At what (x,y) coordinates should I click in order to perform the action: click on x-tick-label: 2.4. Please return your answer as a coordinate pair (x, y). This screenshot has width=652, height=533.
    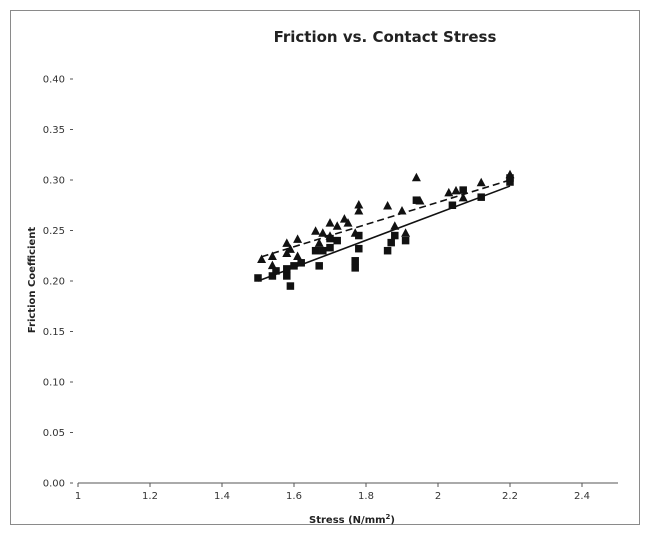
    Looking at the image, I should click on (582, 496).